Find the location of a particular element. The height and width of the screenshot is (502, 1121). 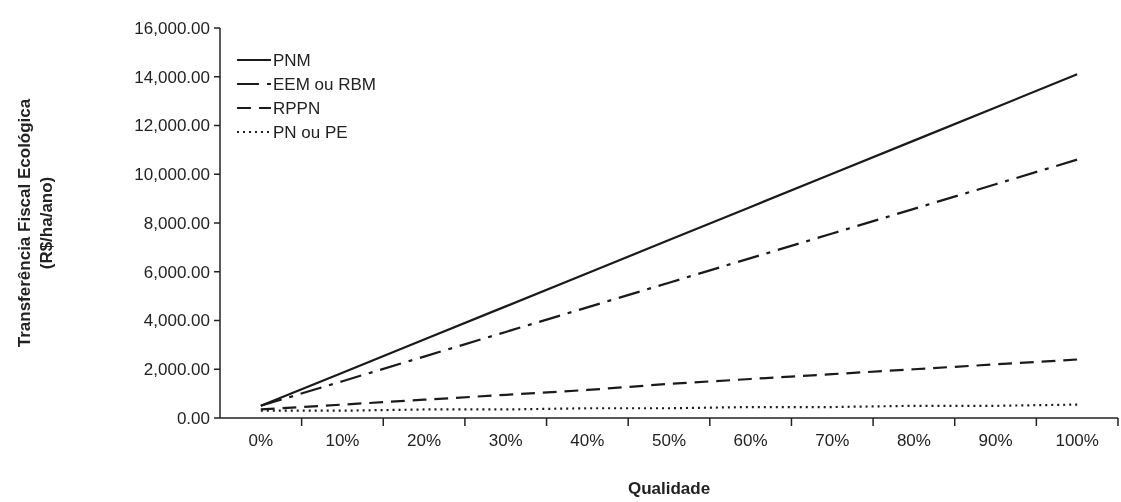

y-tick-label: 0.00 is located at coordinates (193, 418).